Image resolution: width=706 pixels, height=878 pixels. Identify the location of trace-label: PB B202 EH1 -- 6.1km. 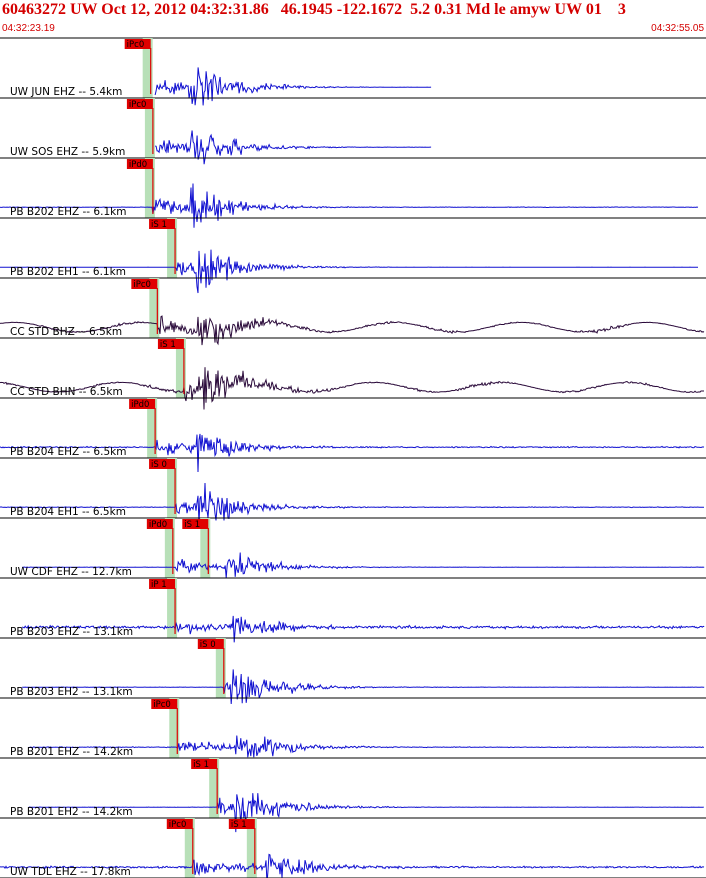
(68, 272).